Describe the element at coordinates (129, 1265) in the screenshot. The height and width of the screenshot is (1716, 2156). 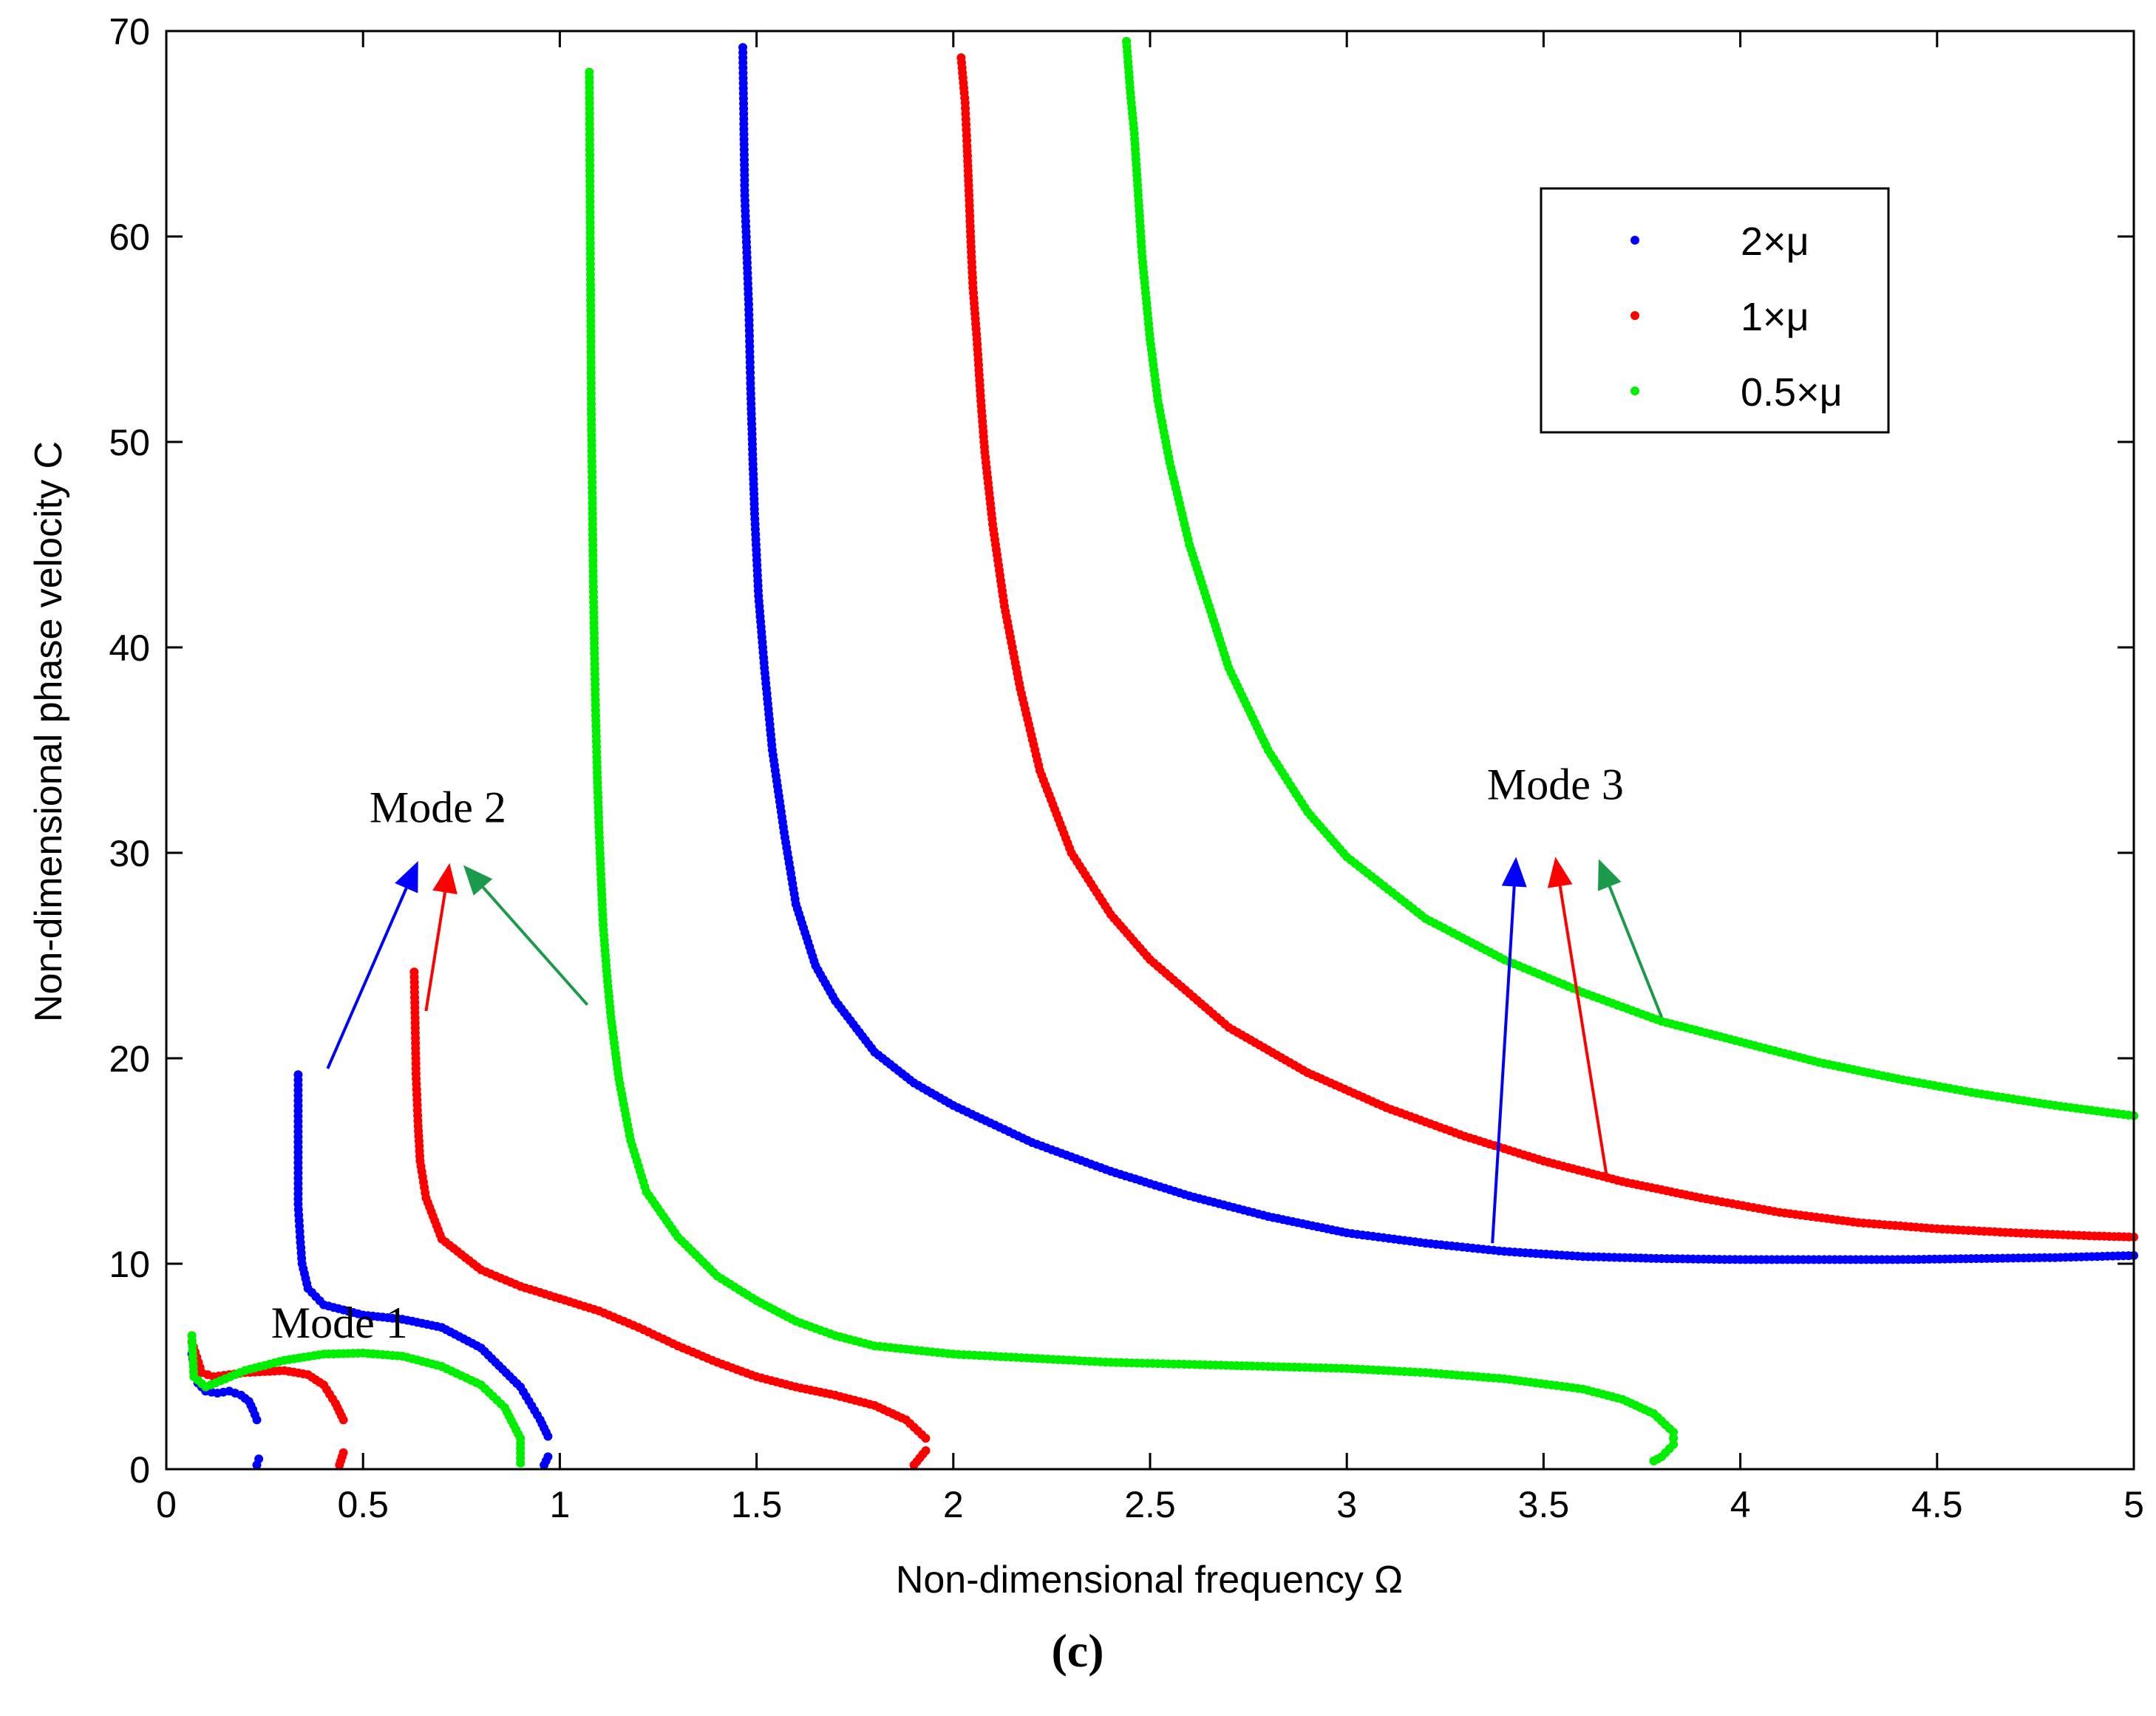
I see `y-tick-label: 10` at that location.